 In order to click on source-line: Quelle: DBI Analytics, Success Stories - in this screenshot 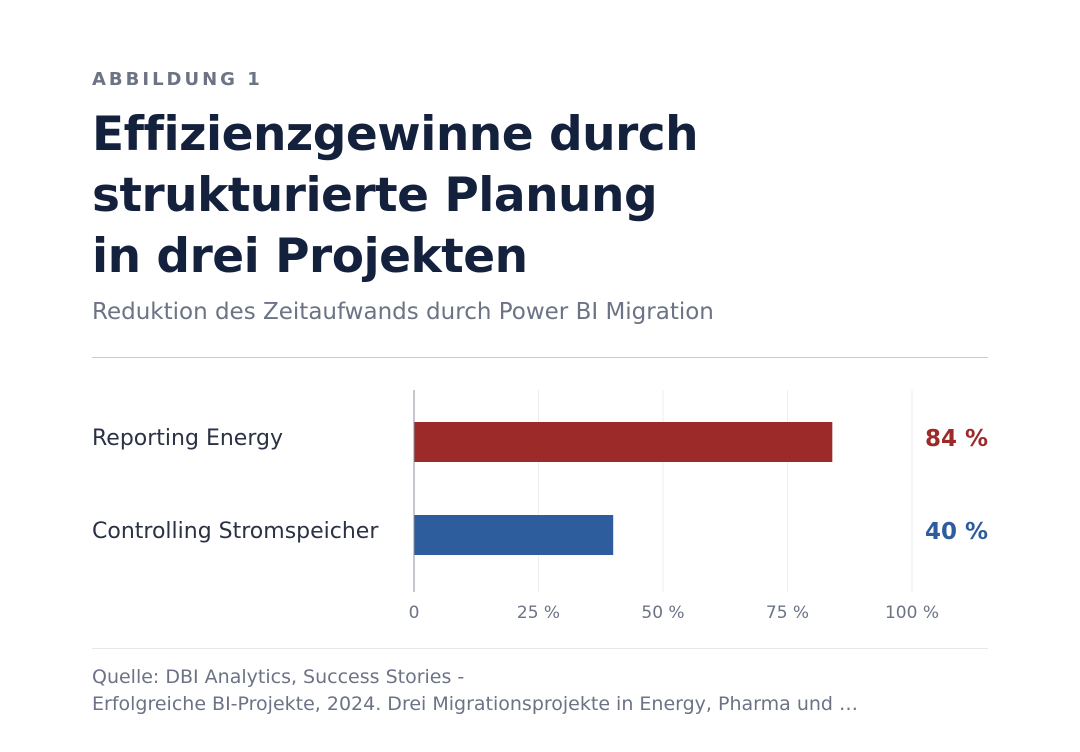, I will do `click(278, 677)`.